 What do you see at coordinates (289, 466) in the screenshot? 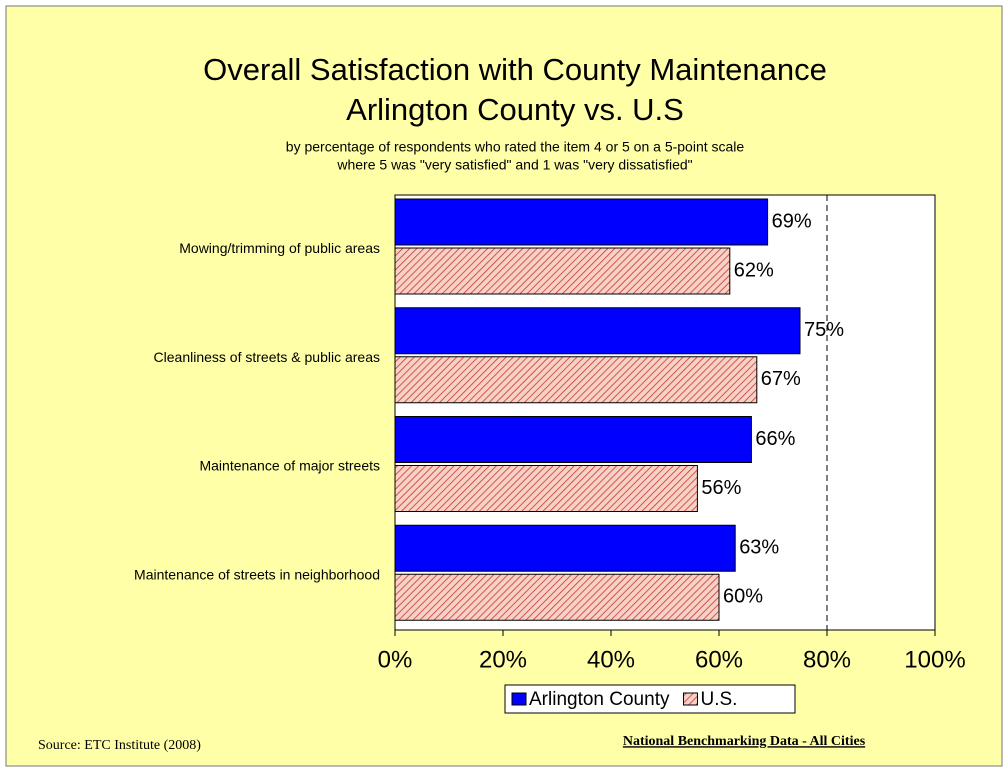
I see `category-label: Maintenance of major streets` at bounding box center [289, 466].